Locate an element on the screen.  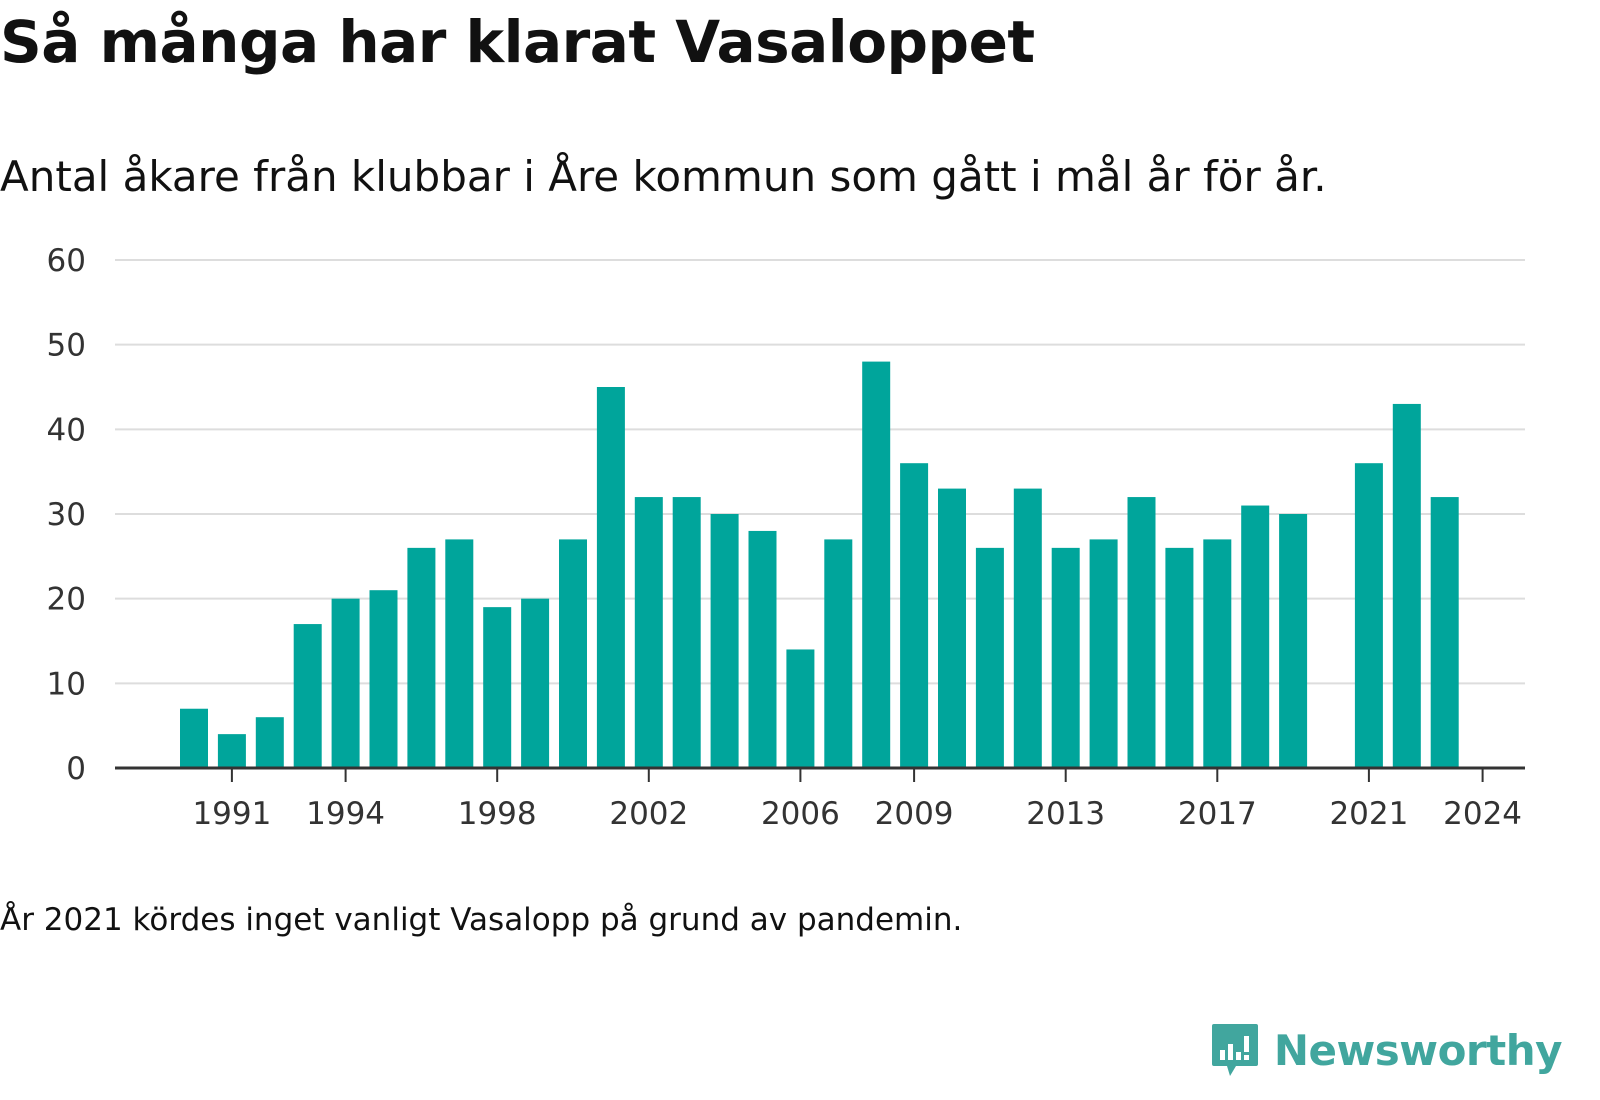
y-tick-label: 50 is located at coordinates (66, 346).